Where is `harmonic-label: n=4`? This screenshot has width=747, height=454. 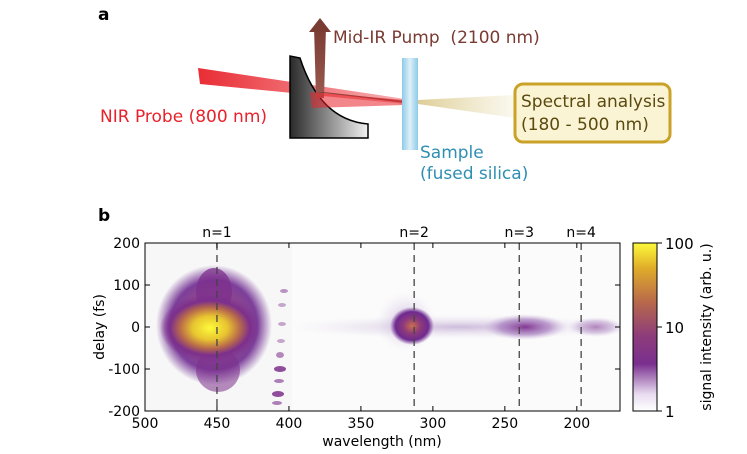 harmonic-label: n=4 is located at coordinates (581, 233).